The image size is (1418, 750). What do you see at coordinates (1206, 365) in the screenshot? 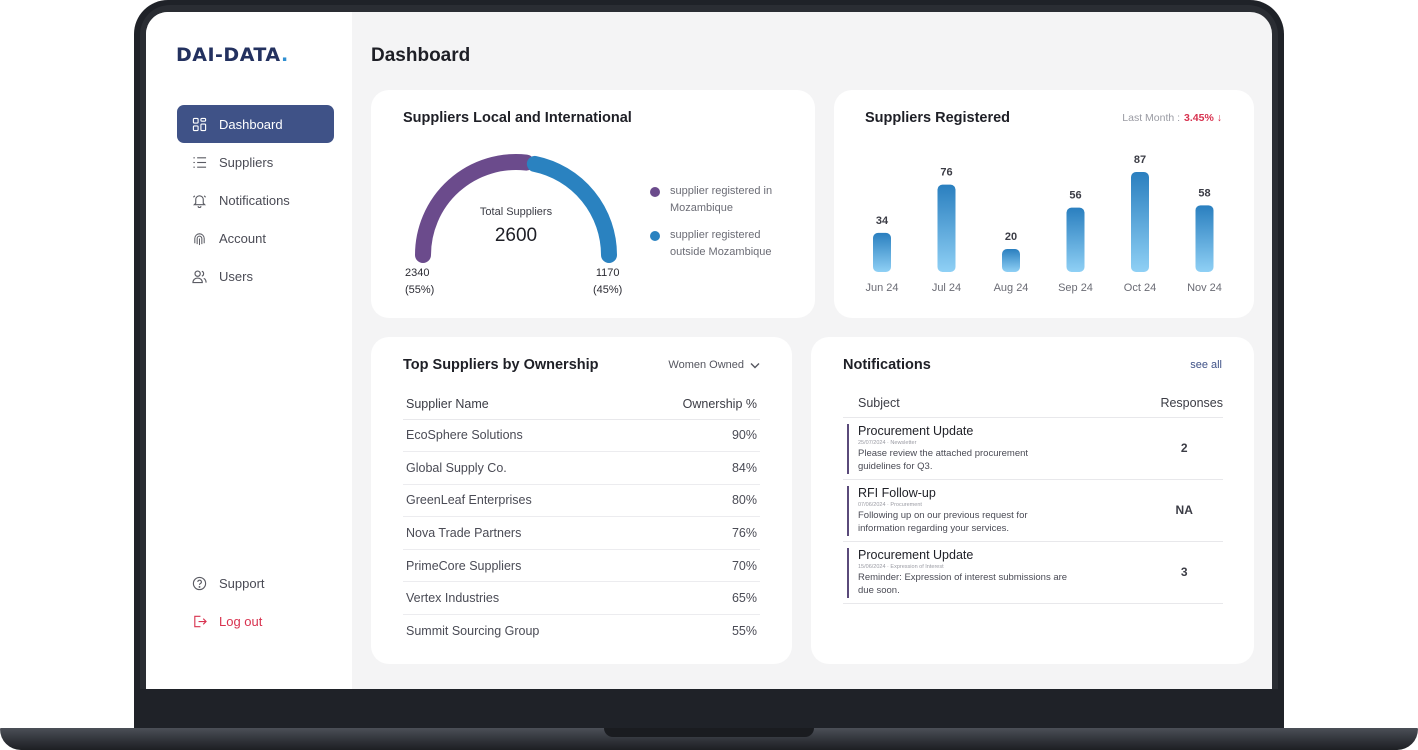
I see `see-all-link: see all` at bounding box center [1206, 365].